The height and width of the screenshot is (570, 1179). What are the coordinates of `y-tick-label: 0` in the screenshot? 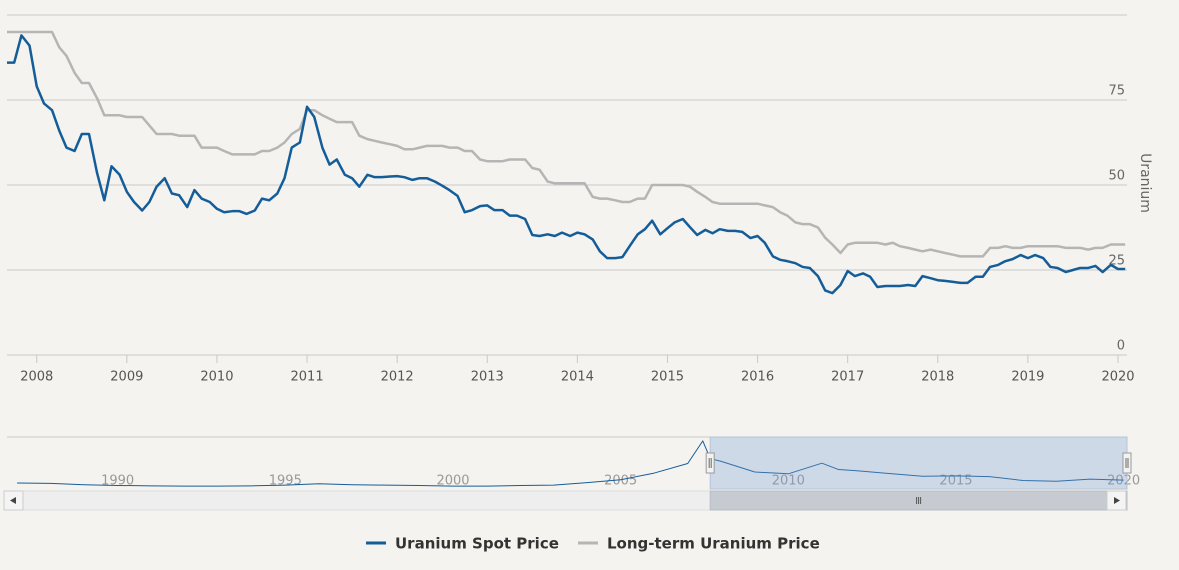 It's located at (1121, 346).